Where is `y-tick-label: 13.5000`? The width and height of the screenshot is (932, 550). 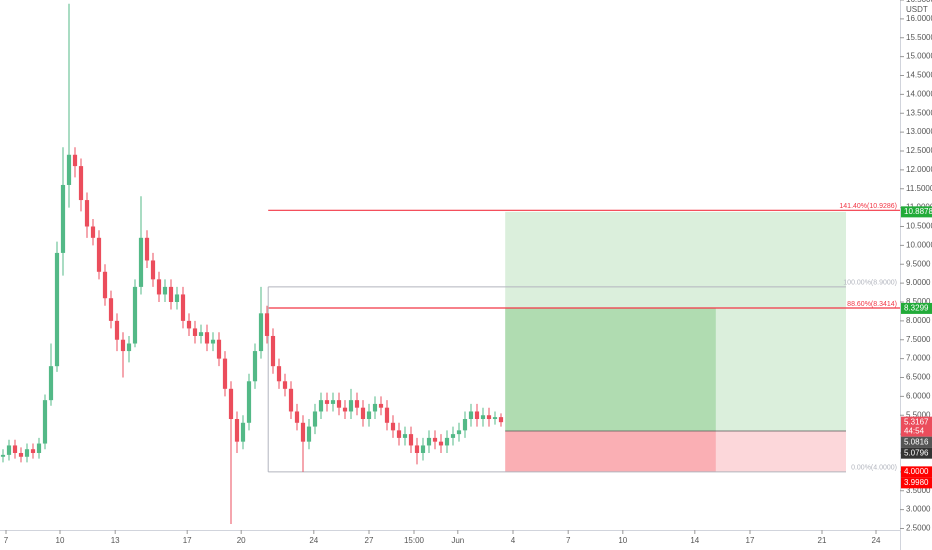
y-tick-label: 13.5000 is located at coordinates (919, 112).